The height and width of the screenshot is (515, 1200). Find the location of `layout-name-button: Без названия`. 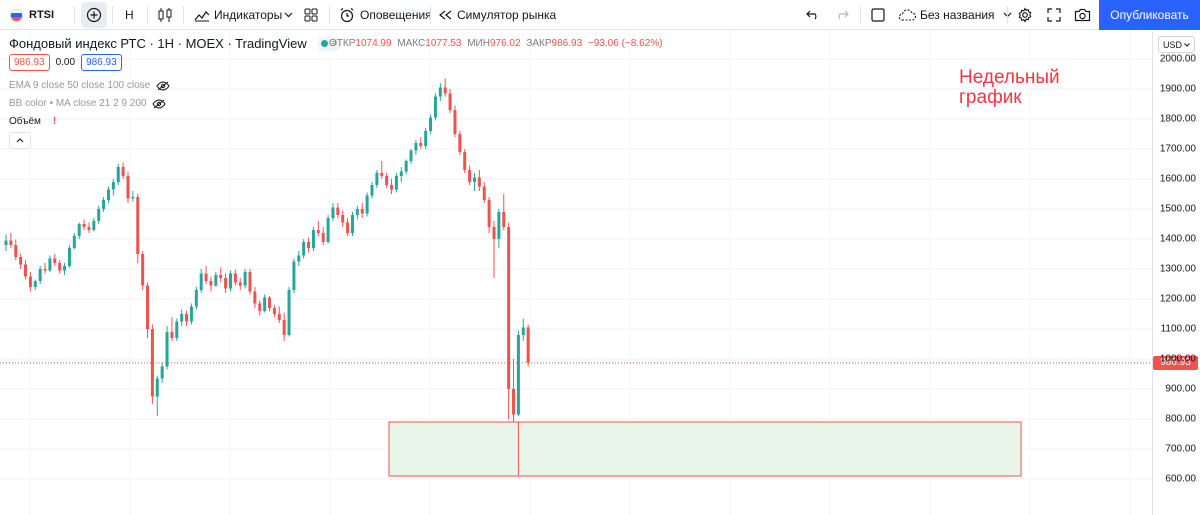

layout-name-button: Без названия is located at coordinates (954, 15).